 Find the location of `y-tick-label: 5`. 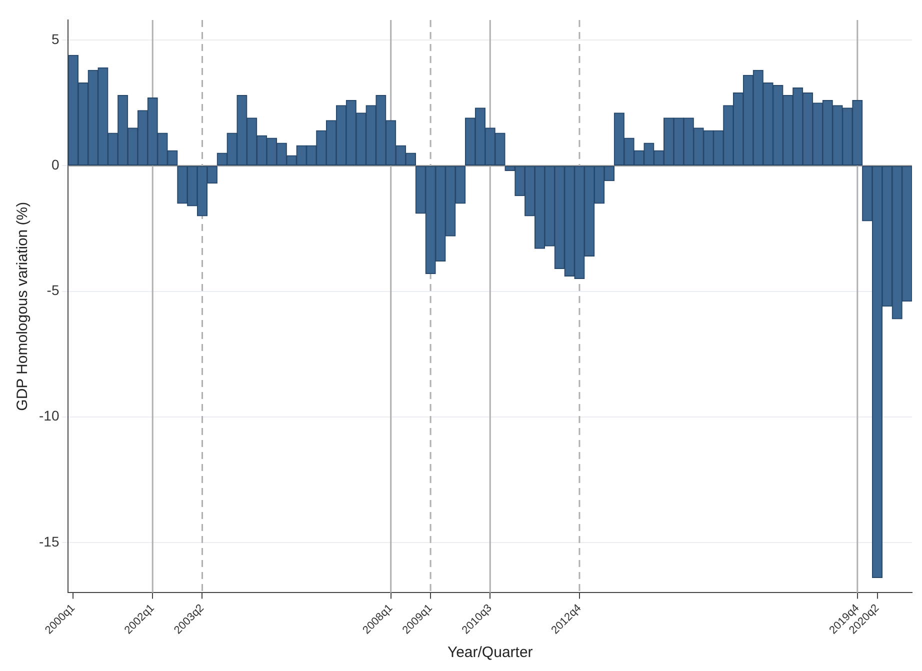

y-tick-label: 5 is located at coordinates (55, 38).